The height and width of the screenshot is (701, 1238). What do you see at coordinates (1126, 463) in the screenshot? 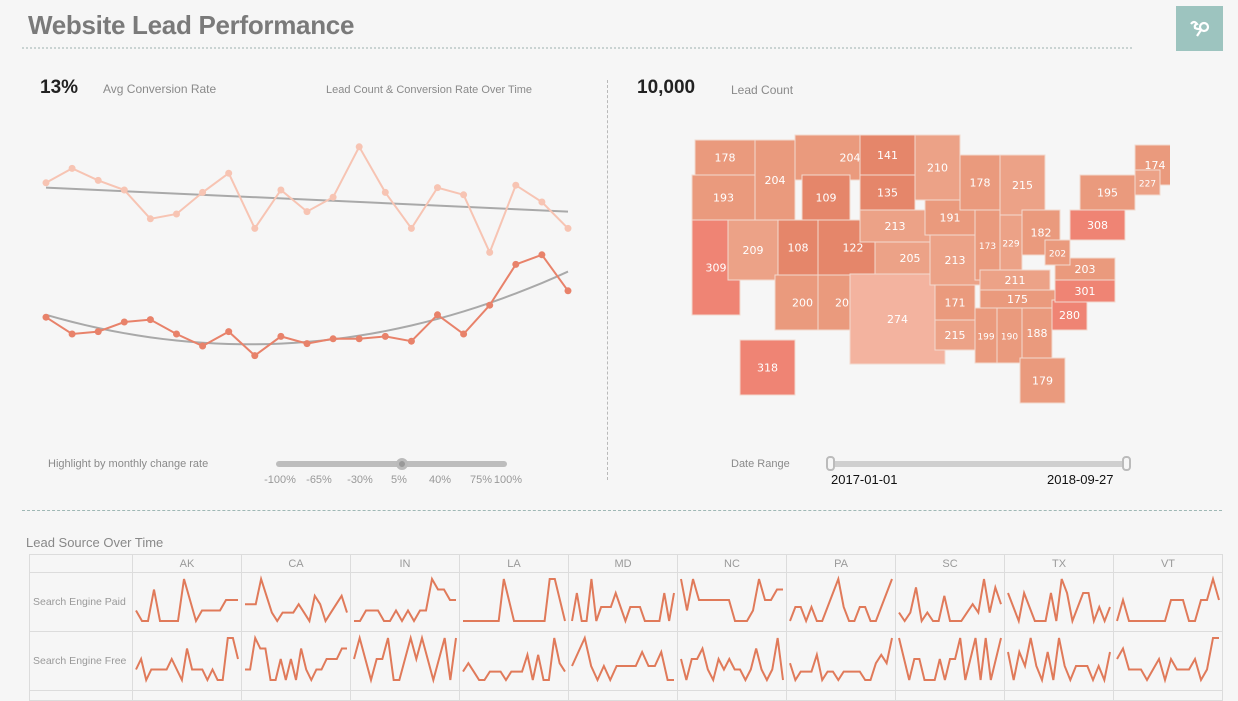
I see `date-end-handle` at bounding box center [1126, 463].